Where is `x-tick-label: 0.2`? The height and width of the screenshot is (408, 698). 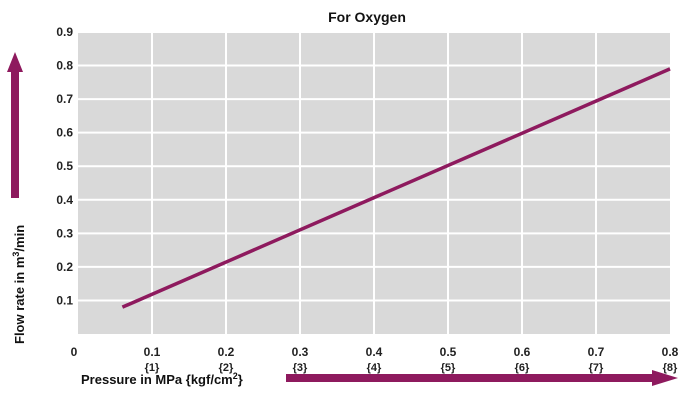
x-tick-label: 0.2 is located at coordinates (226, 352).